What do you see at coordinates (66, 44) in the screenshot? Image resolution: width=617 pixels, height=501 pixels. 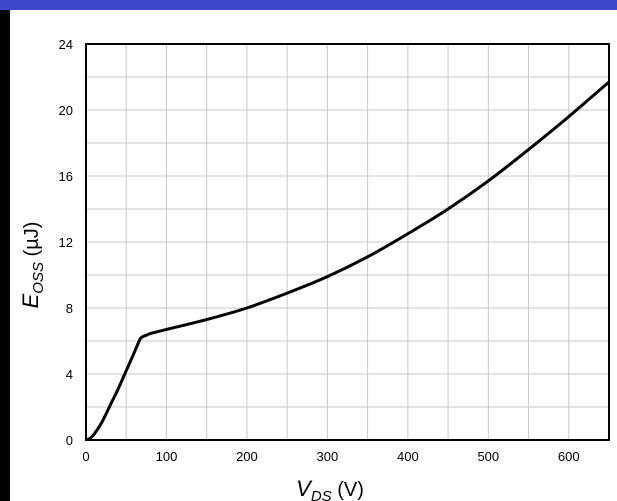 I see `y-tick-label: 24` at bounding box center [66, 44].